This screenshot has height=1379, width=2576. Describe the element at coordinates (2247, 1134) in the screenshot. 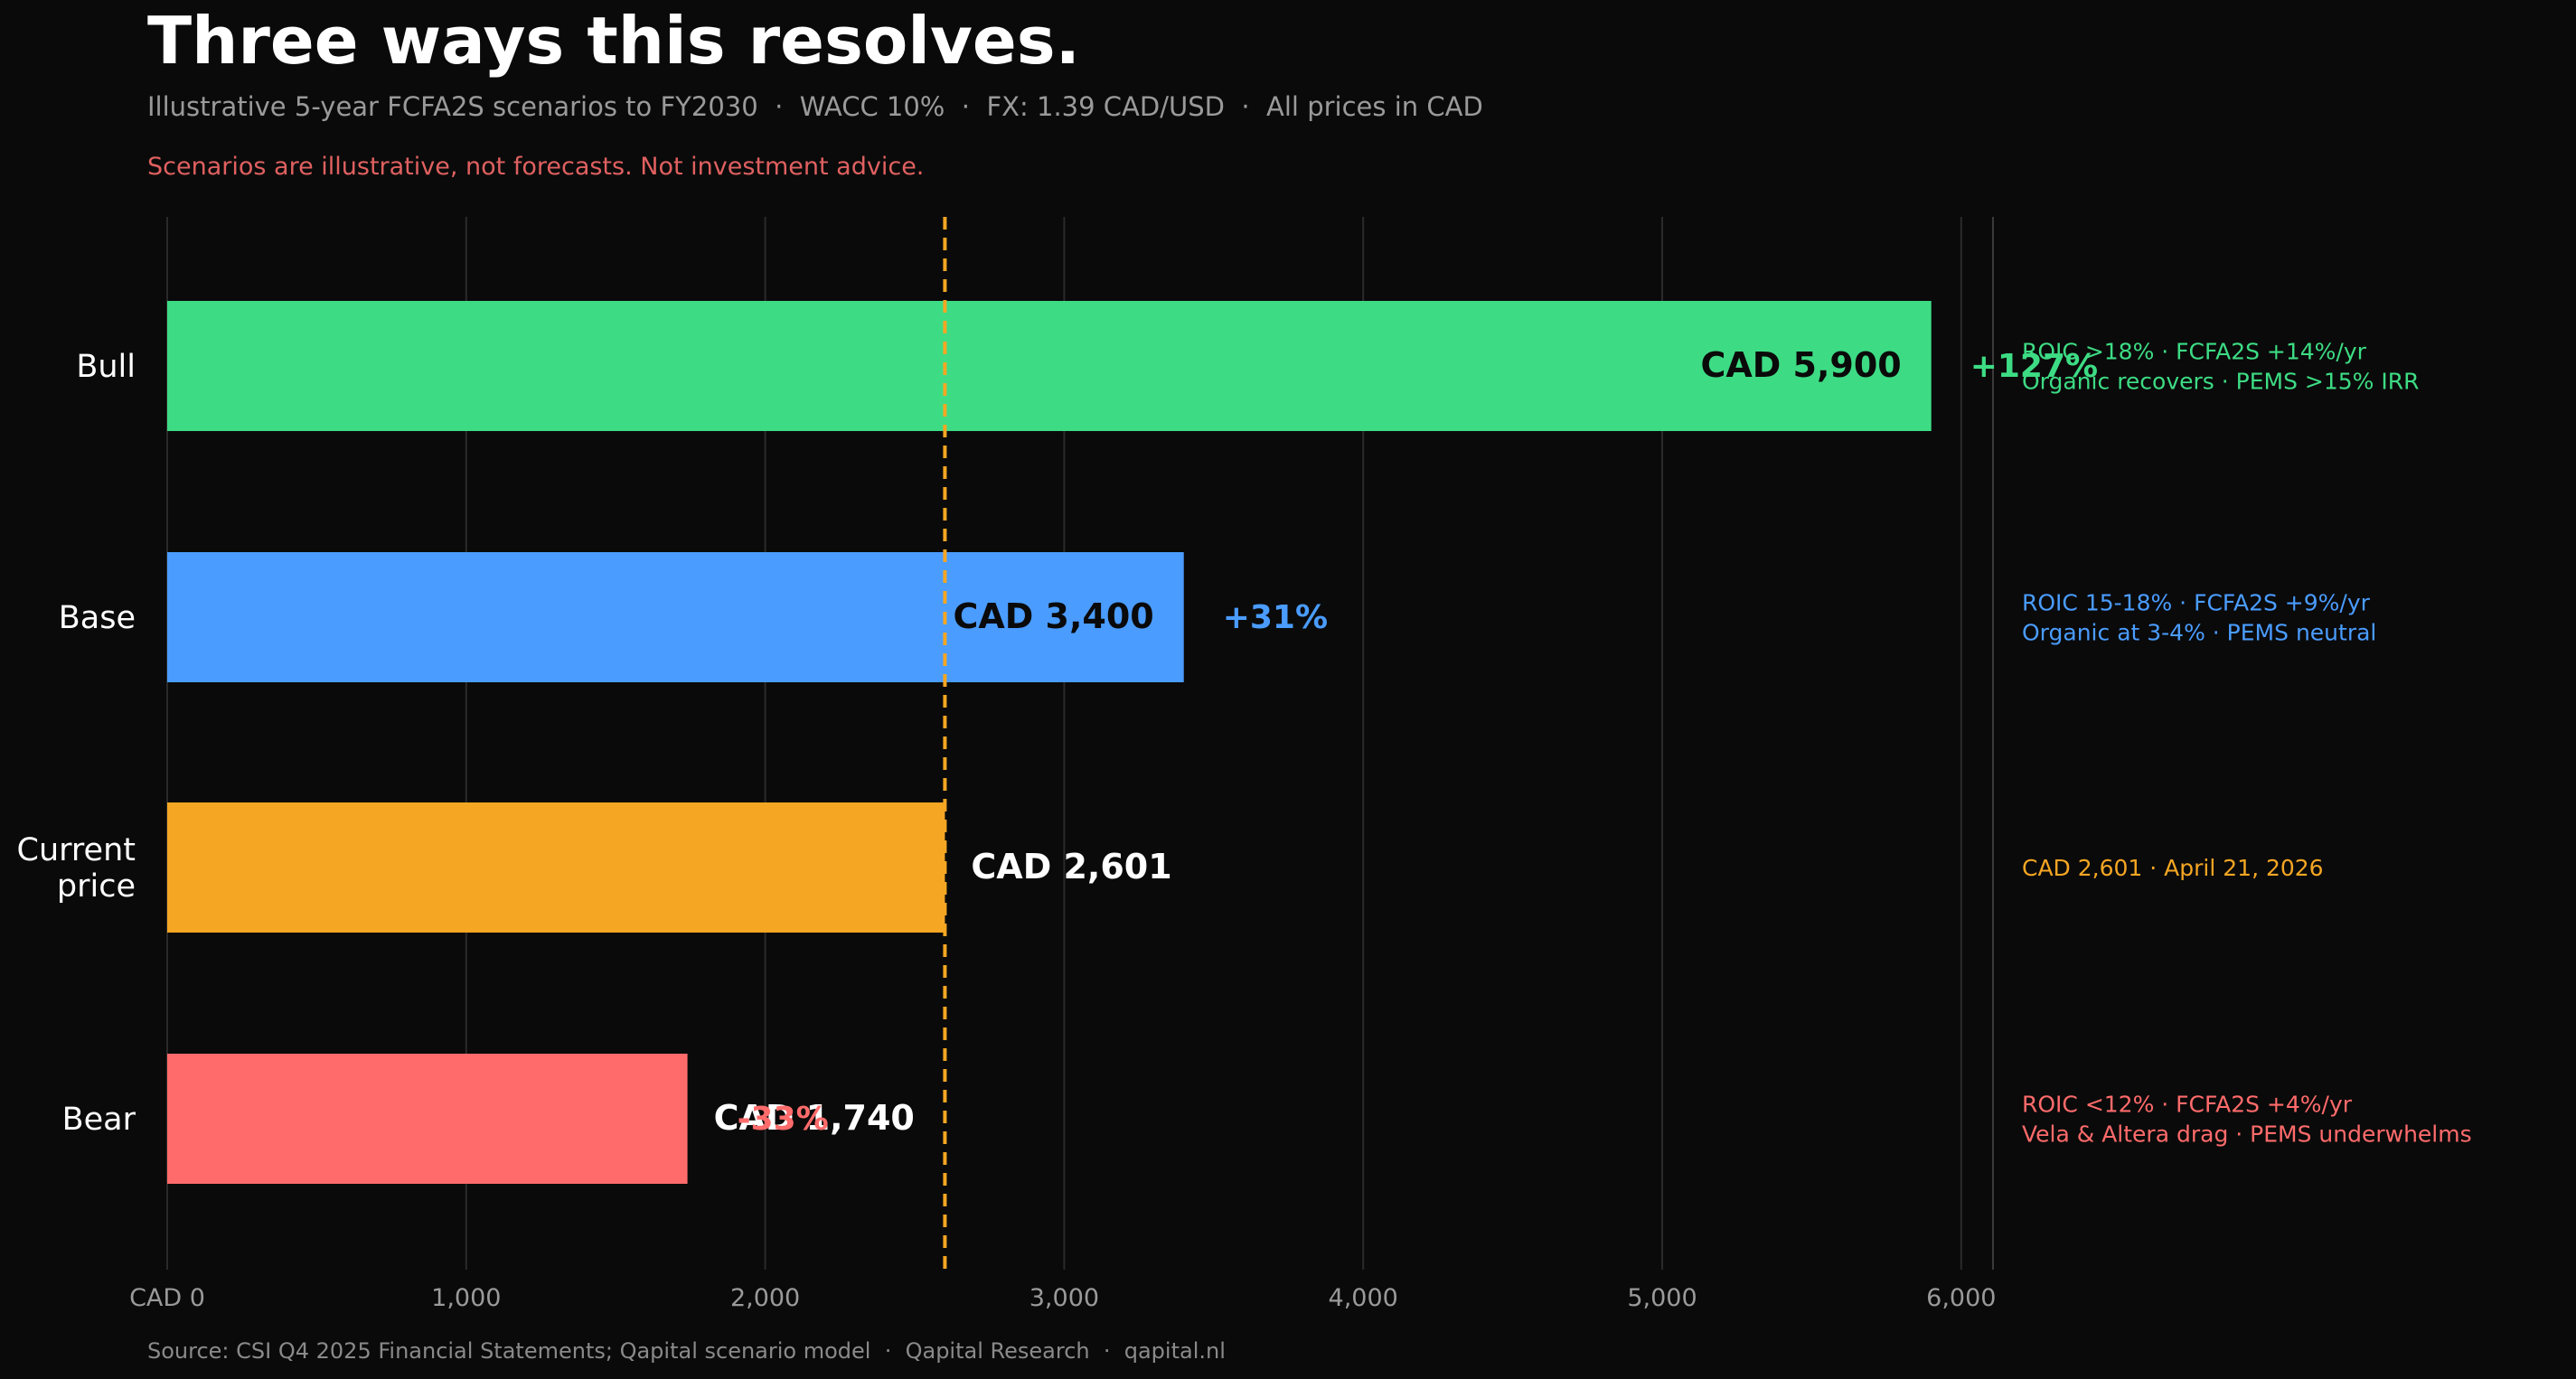

I see `note-bear: Vela & Altera drag · PEMS underwhelms` at that location.